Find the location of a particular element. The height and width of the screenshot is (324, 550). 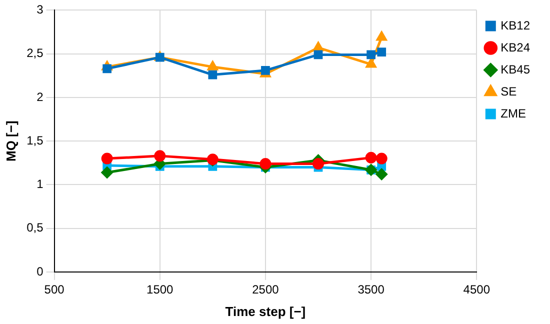

x-tick-label: 500 is located at coordinates (54, 289).